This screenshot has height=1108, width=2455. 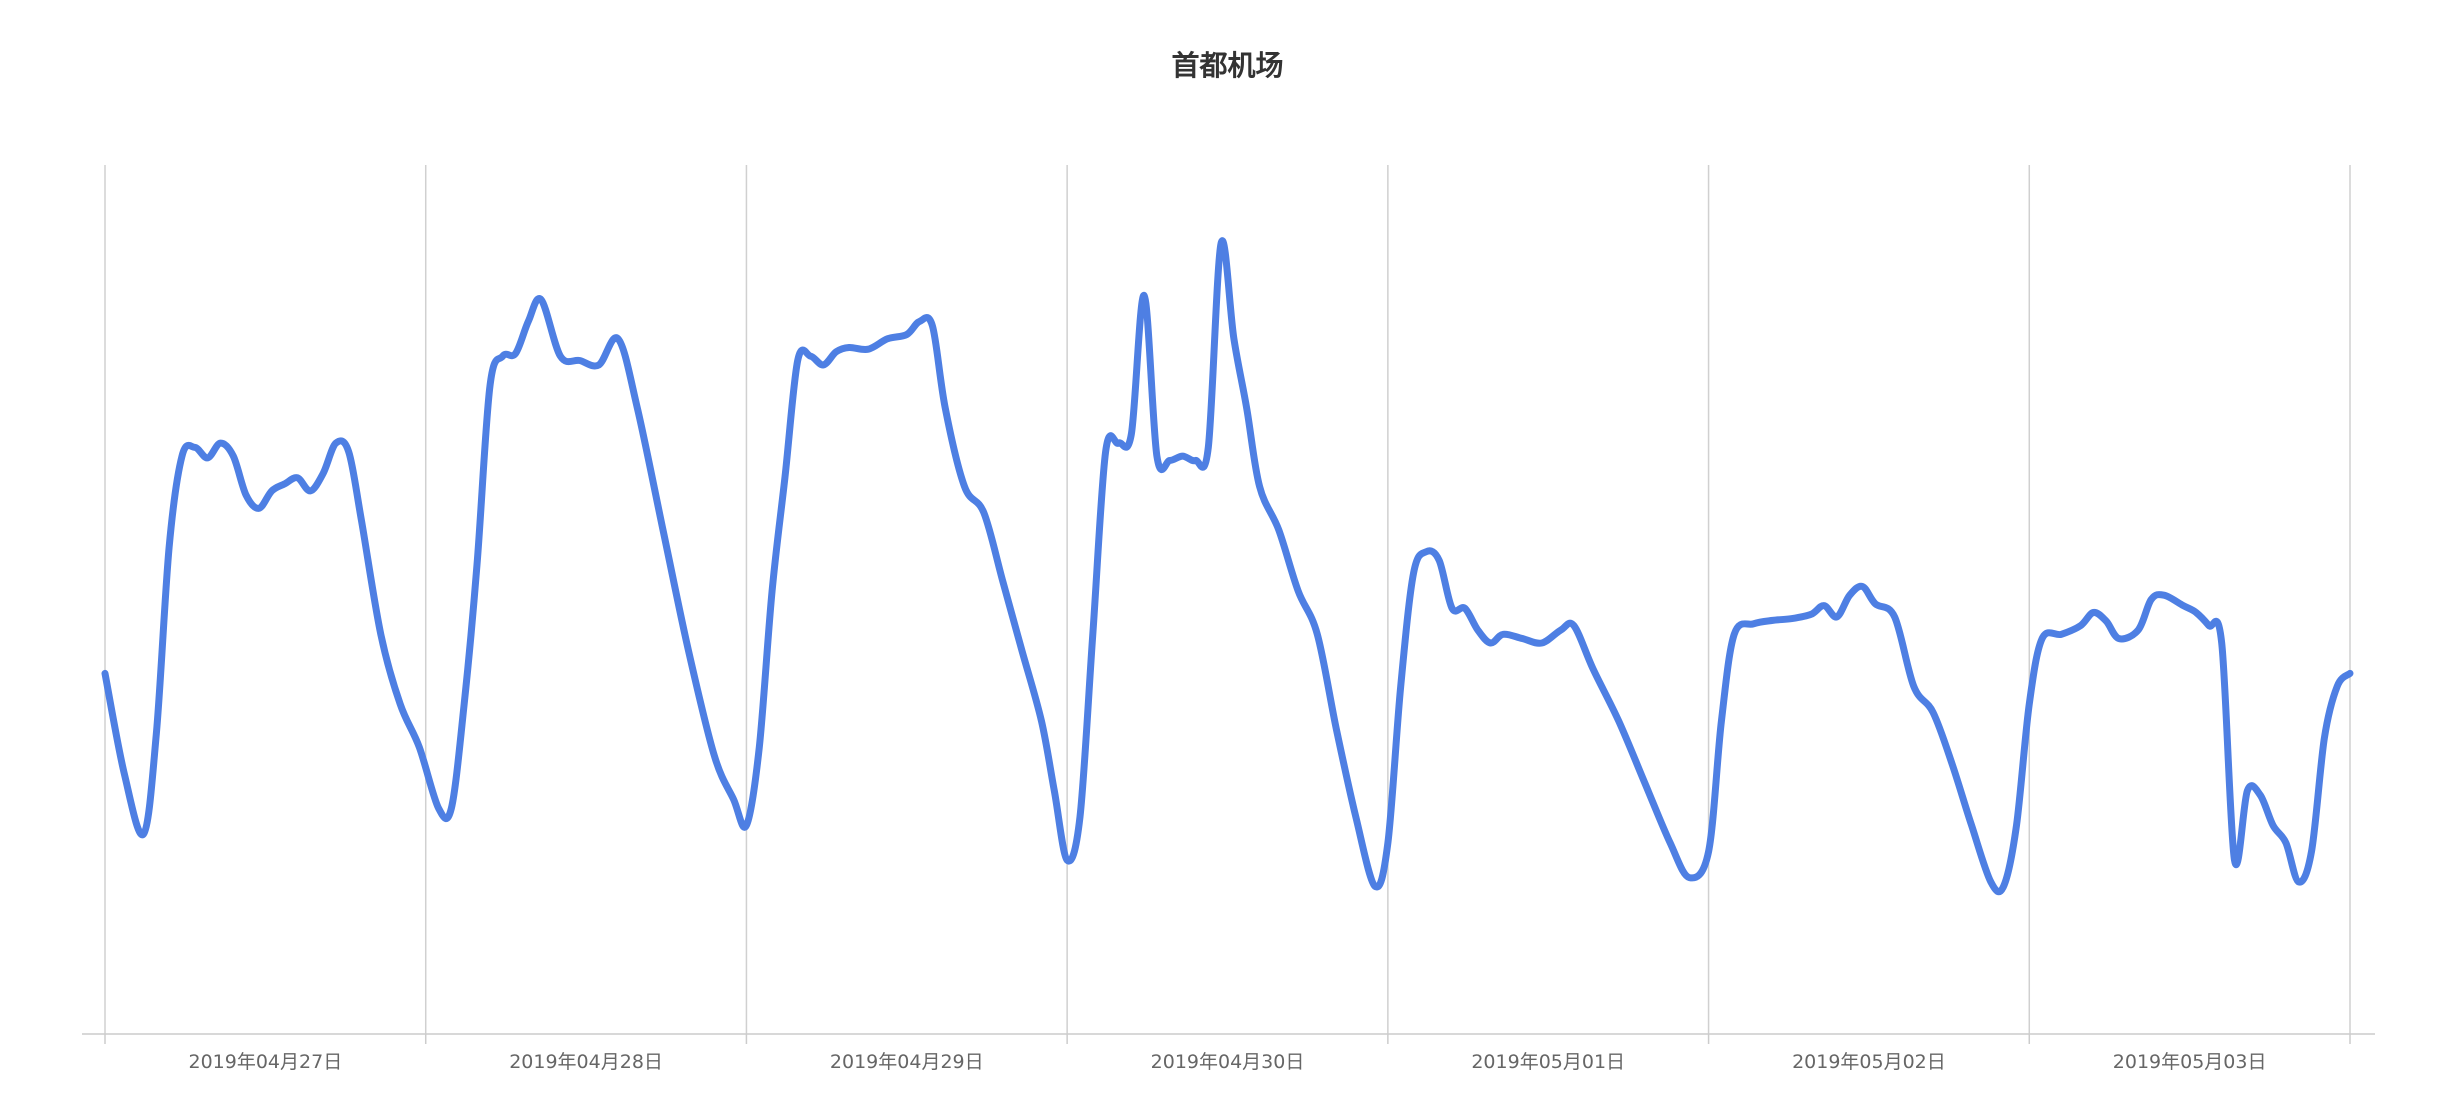 What do you see at coordinates (1227, 65) in the screenshot?
I see `chart-title: 首都机场` at bounding box center [1227, 65].